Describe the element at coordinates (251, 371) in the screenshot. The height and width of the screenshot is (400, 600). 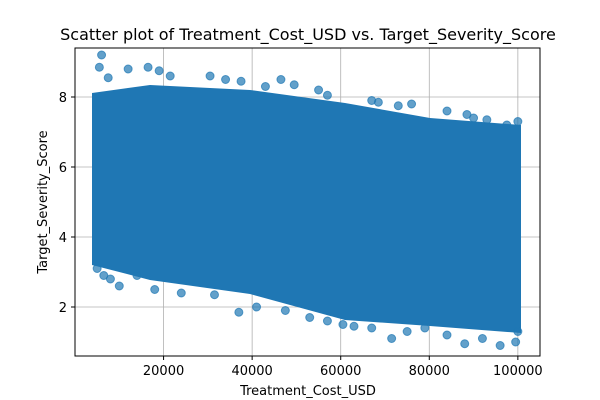
I see `x-tick-label: 40000` at that location.